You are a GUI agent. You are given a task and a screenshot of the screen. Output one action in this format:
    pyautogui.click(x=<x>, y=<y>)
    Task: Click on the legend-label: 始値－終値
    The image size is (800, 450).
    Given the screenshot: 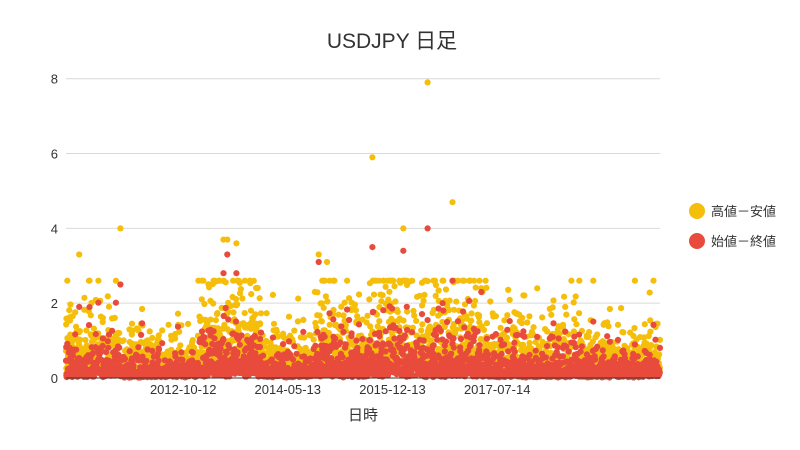 What is the action you would take?
    pyautogui.click(x=743, y=241)
    